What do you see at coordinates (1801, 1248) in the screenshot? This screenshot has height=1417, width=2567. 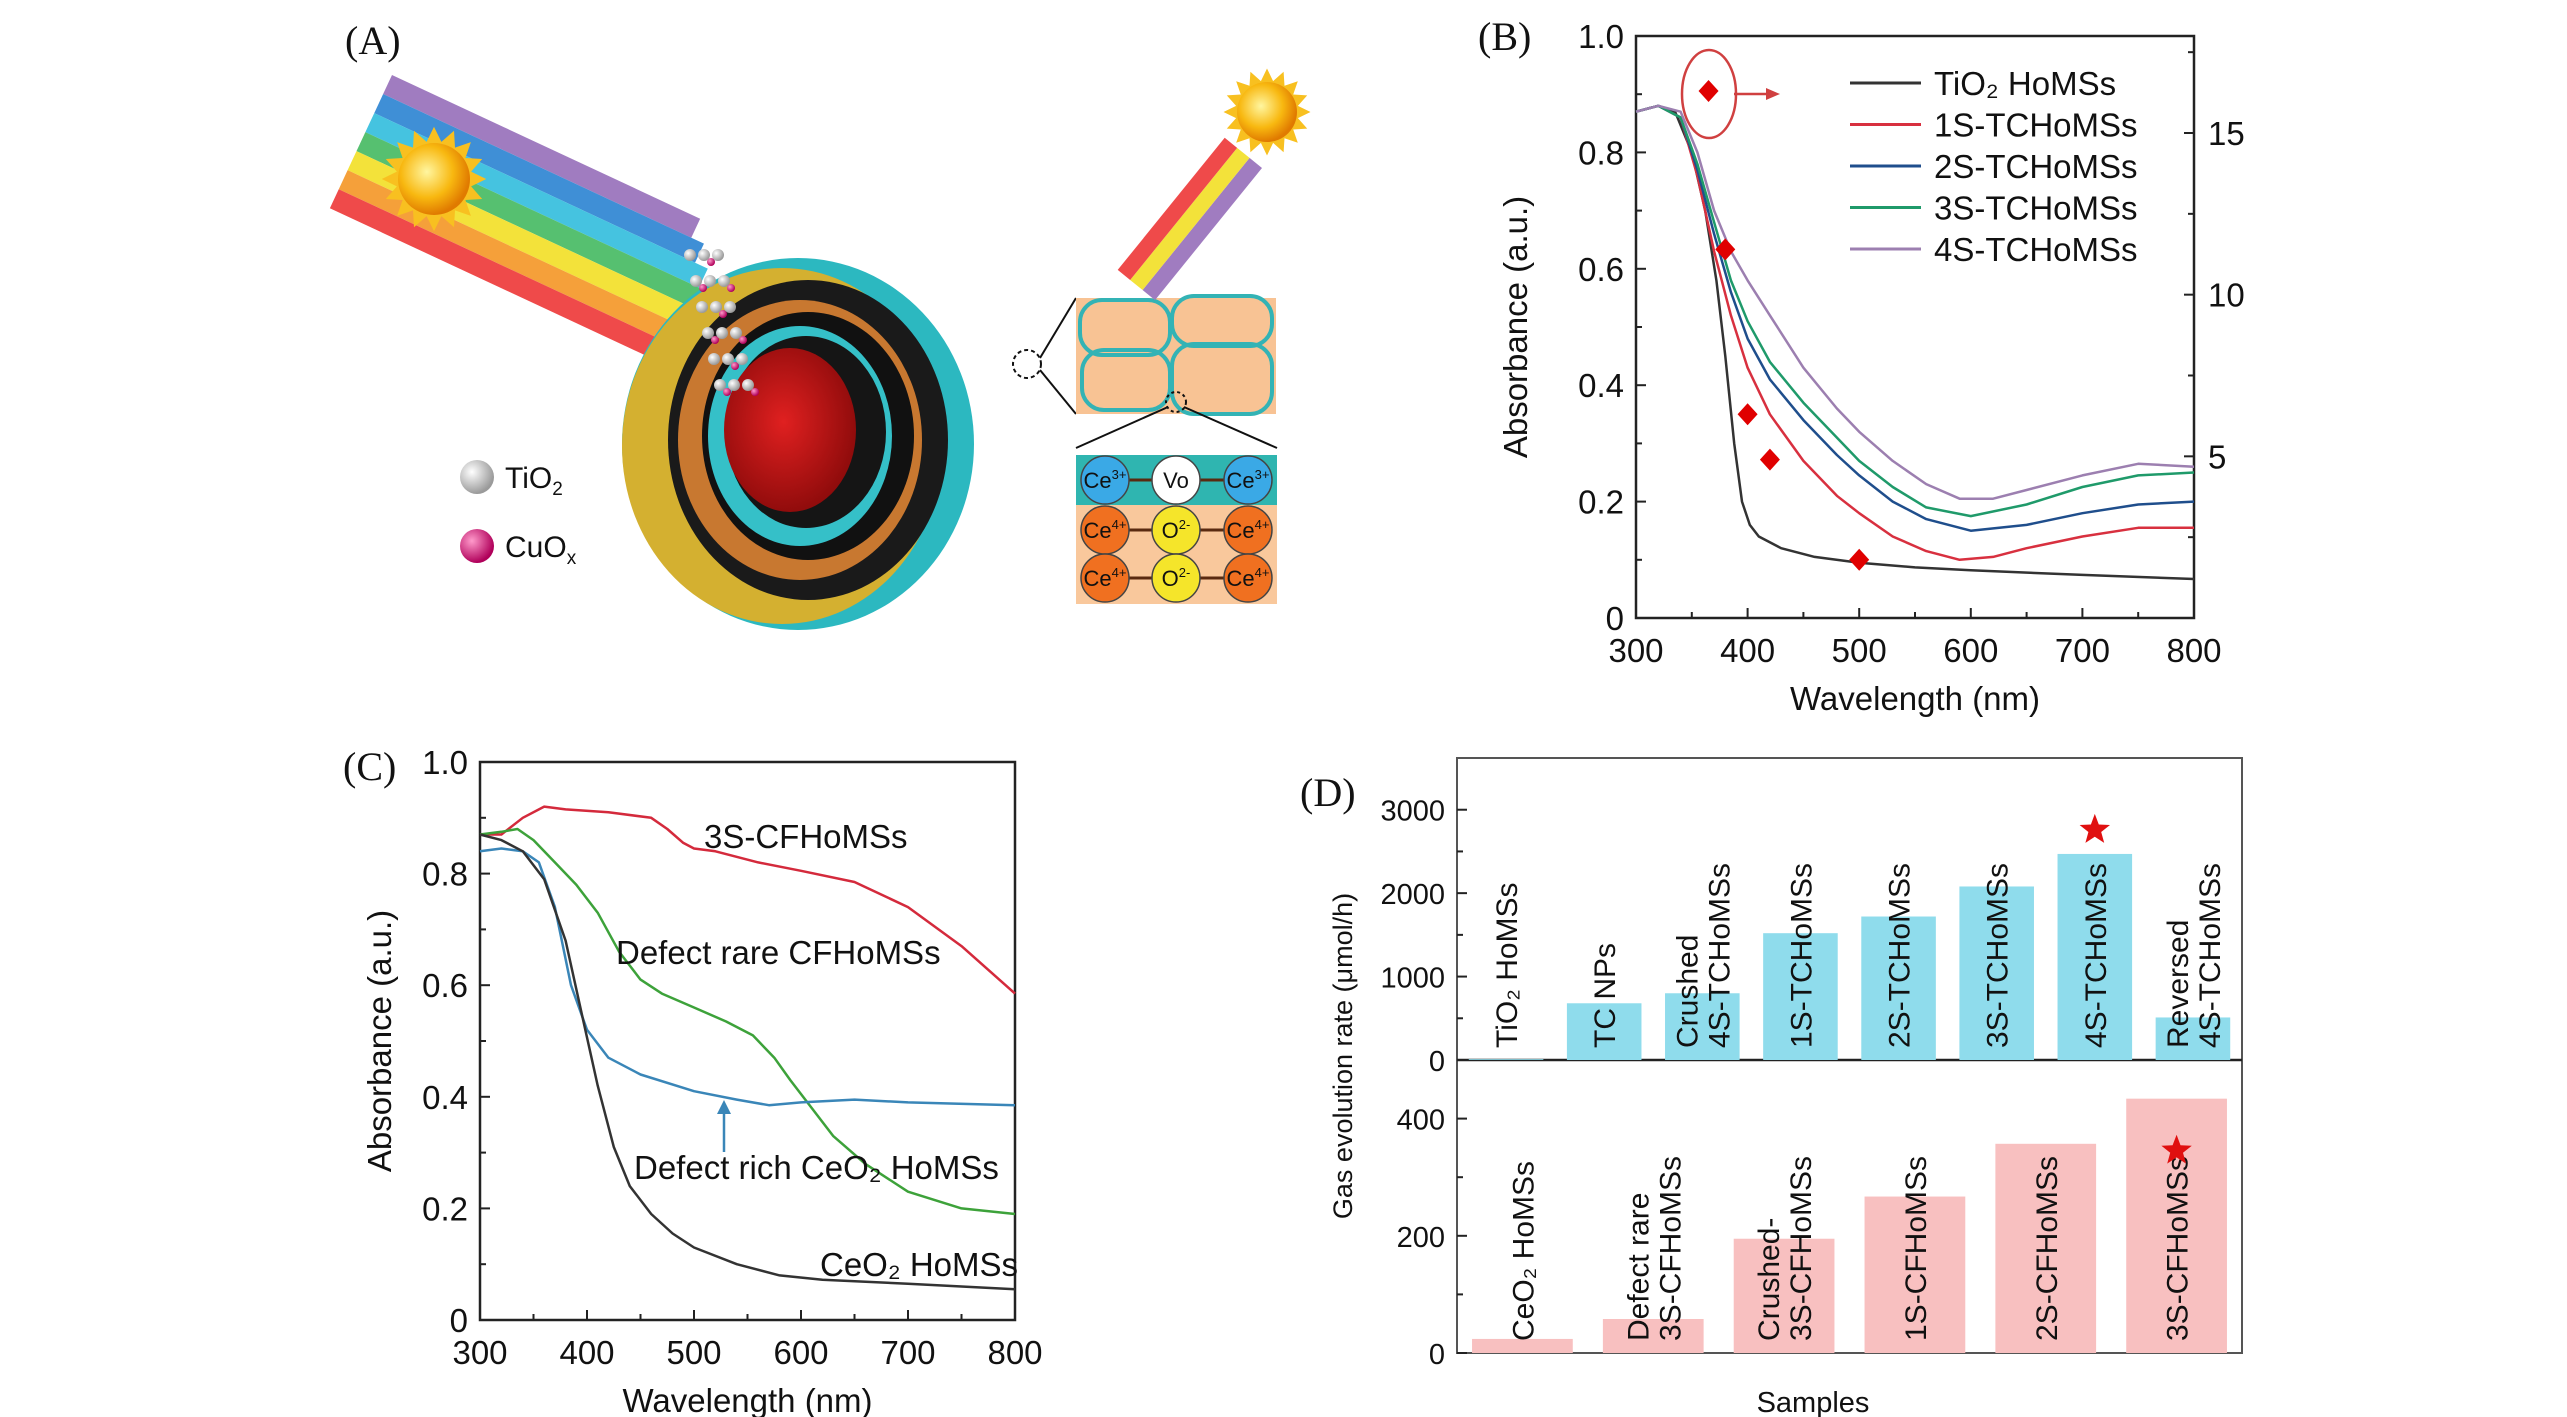 I see `bar-label-line: 3S-CFHoMSs` at bounding box center [1801, 1248].